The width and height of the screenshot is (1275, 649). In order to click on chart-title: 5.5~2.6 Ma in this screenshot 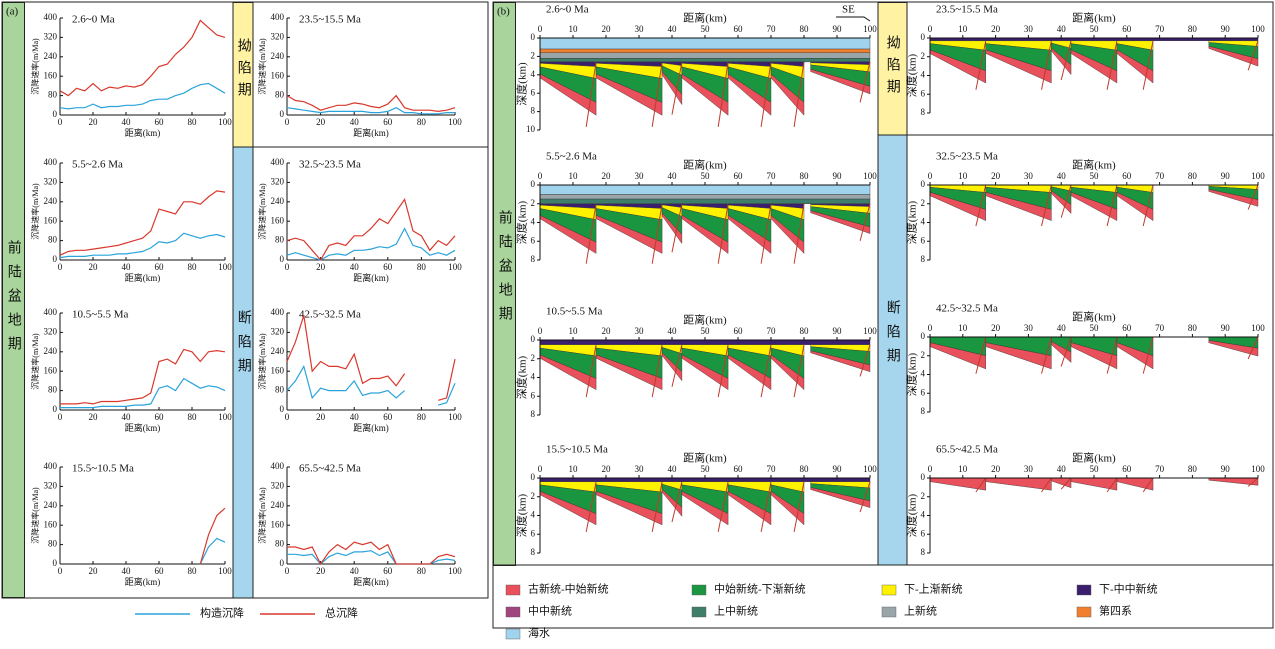, I will do `click(97, 165)`.